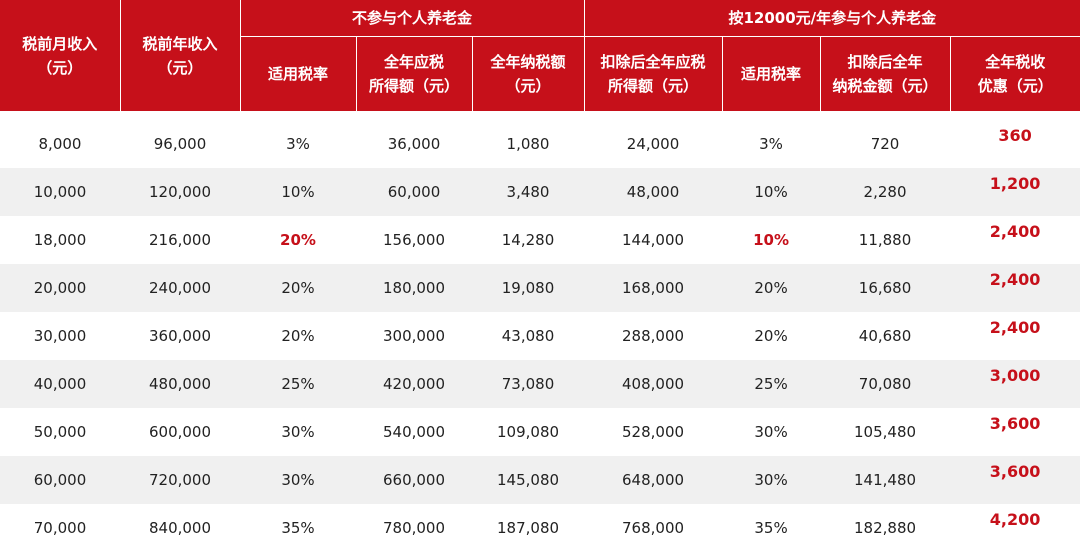  I want to click on cell-deducted-taxable-income: 528,000, so click(653, 432).